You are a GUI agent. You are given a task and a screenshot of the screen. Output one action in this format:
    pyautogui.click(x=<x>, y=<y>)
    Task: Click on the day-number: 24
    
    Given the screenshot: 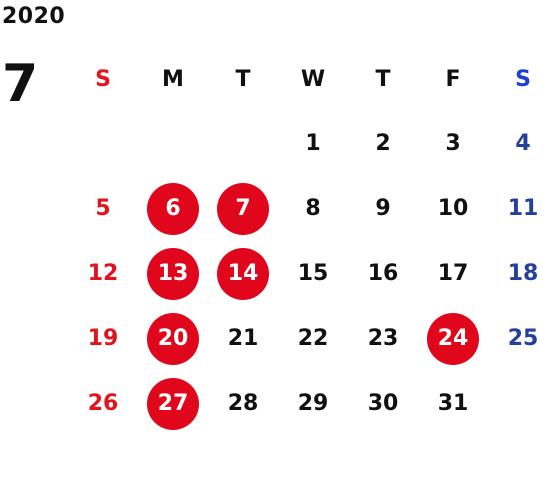 What is the action you would take?
    pyautogui.click(x=453, y=338)
    